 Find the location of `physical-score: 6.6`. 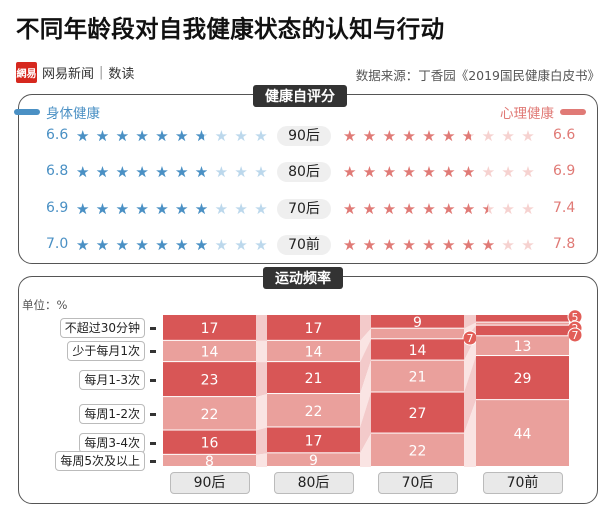

physical-score: 6.6 is located at coordinates (57, 135).